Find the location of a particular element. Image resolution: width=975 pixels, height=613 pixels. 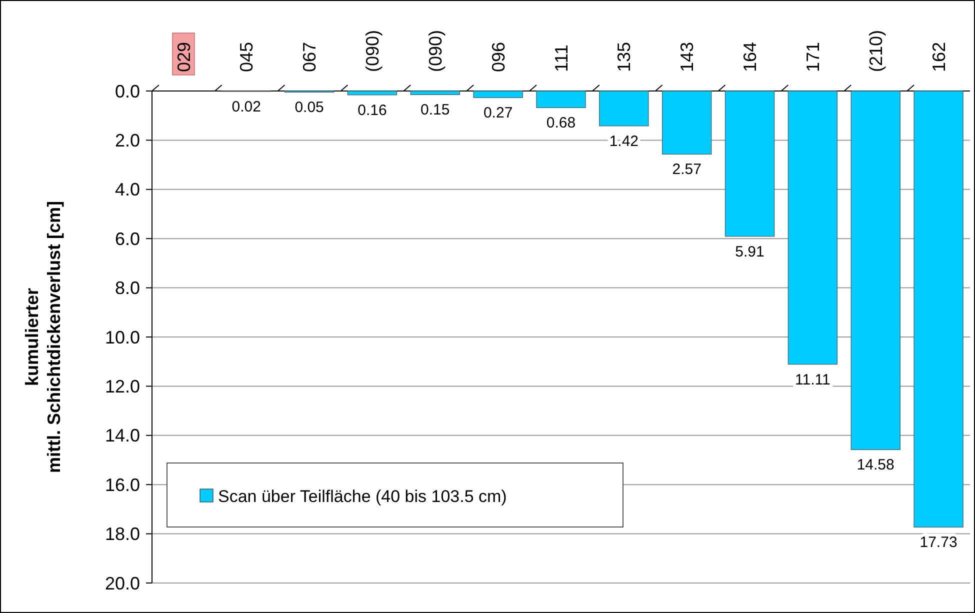

x-tick-label: 045 is located at coordinates (246, 57).